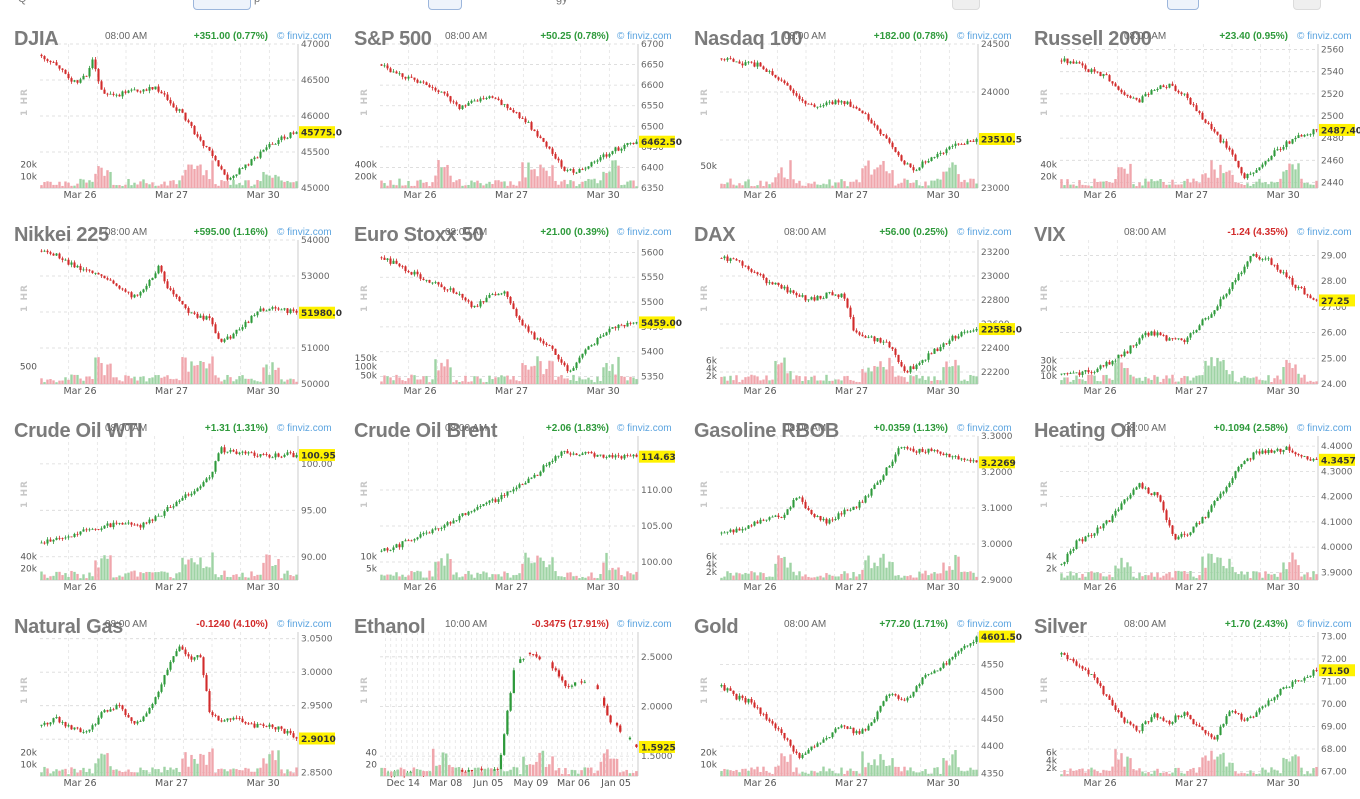 This screenshot has height=799, width=1360. Describe the element at coordinates (426, 431) in the screenshot. I see `chart-title: Crude Oil Brent` at that location.